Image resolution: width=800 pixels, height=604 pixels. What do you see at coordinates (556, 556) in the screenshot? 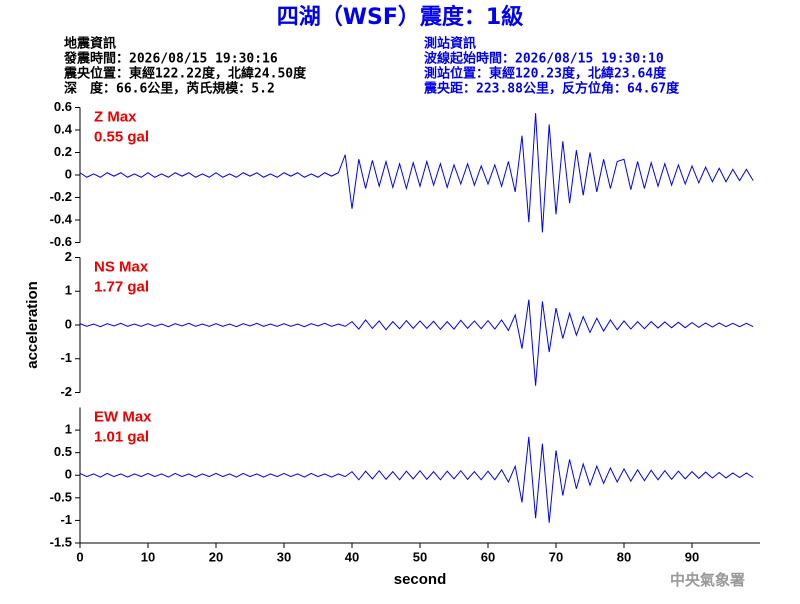
I see `x-tick-label: 70` at bounding box center [556, 556].